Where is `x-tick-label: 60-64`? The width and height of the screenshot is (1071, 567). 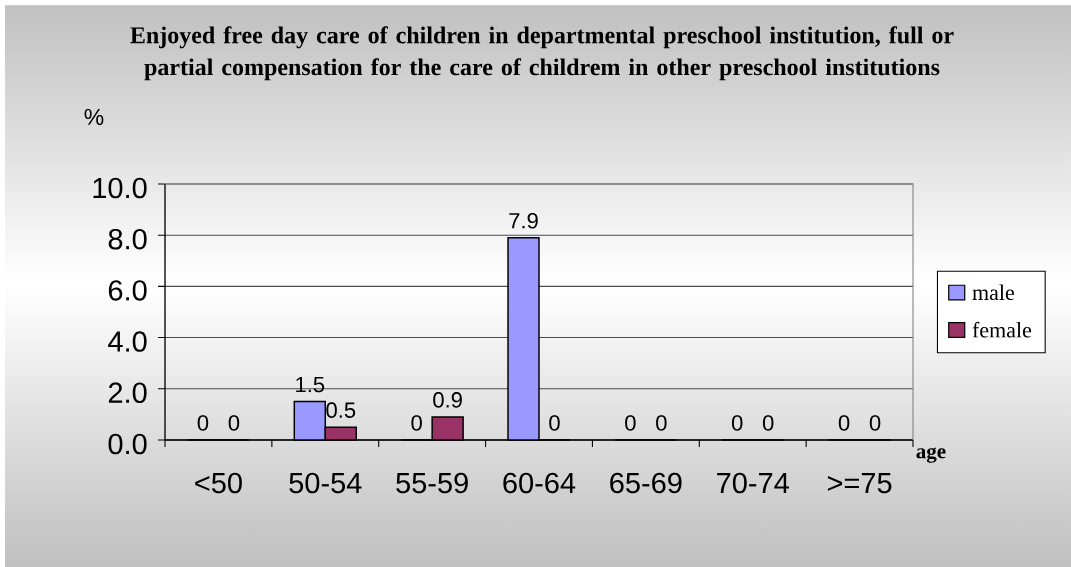
x-tick-label: 60-64 is located at coordinates (539, 483).